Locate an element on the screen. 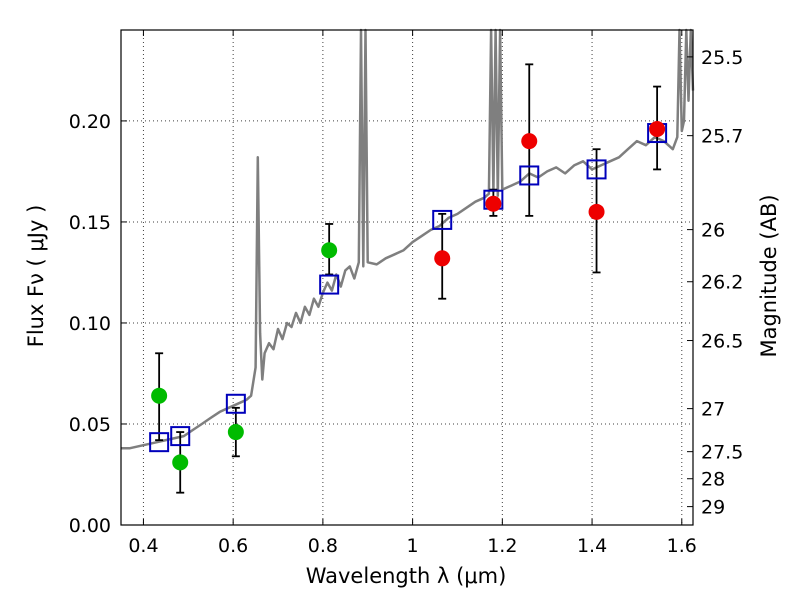 This screenshot has width=800, height=600. y-tick-label: 0.05 is located at coordinates (90, 425).